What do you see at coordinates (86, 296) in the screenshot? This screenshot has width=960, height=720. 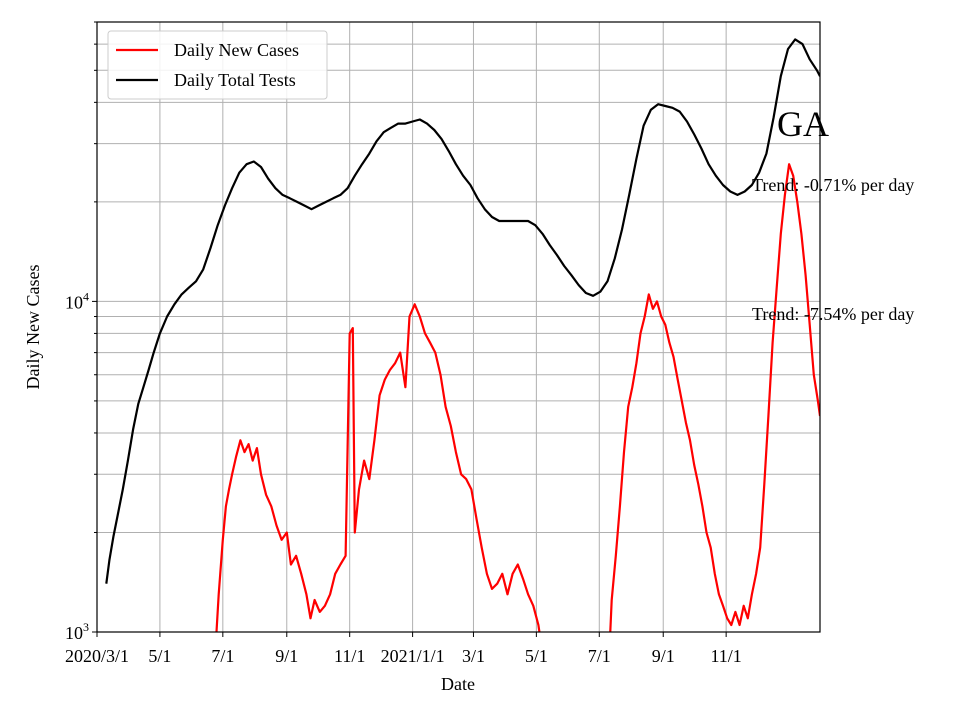 I see `y-tick-label-exponent: 4` at bounding box center [86, 296].